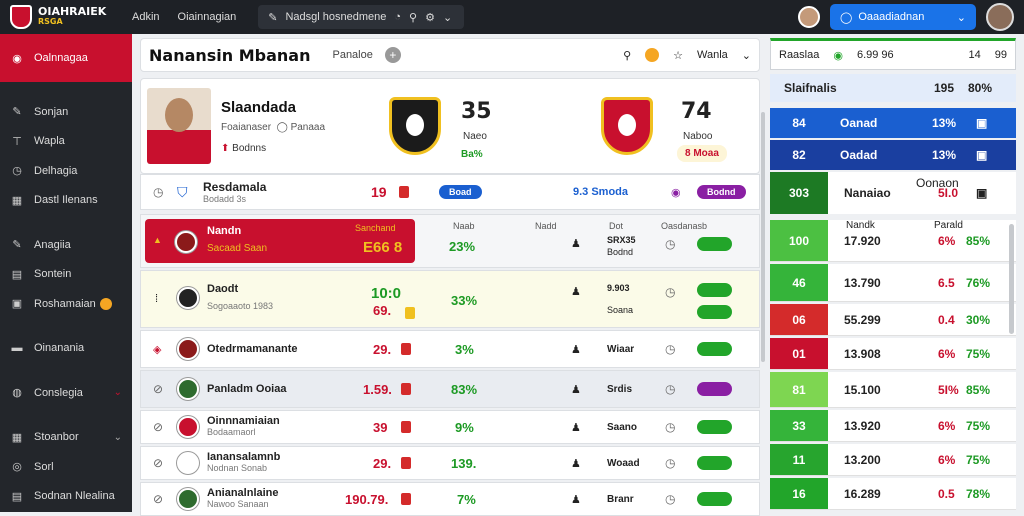 This screenshot has height=516, width=1024. I want to click on player-photo, so click(179, 126).